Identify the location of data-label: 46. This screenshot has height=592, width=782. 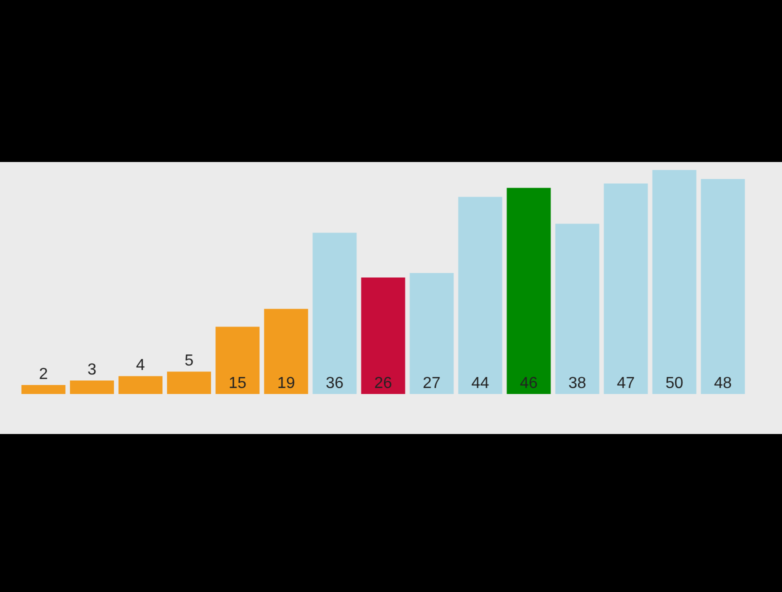
(529, 383).